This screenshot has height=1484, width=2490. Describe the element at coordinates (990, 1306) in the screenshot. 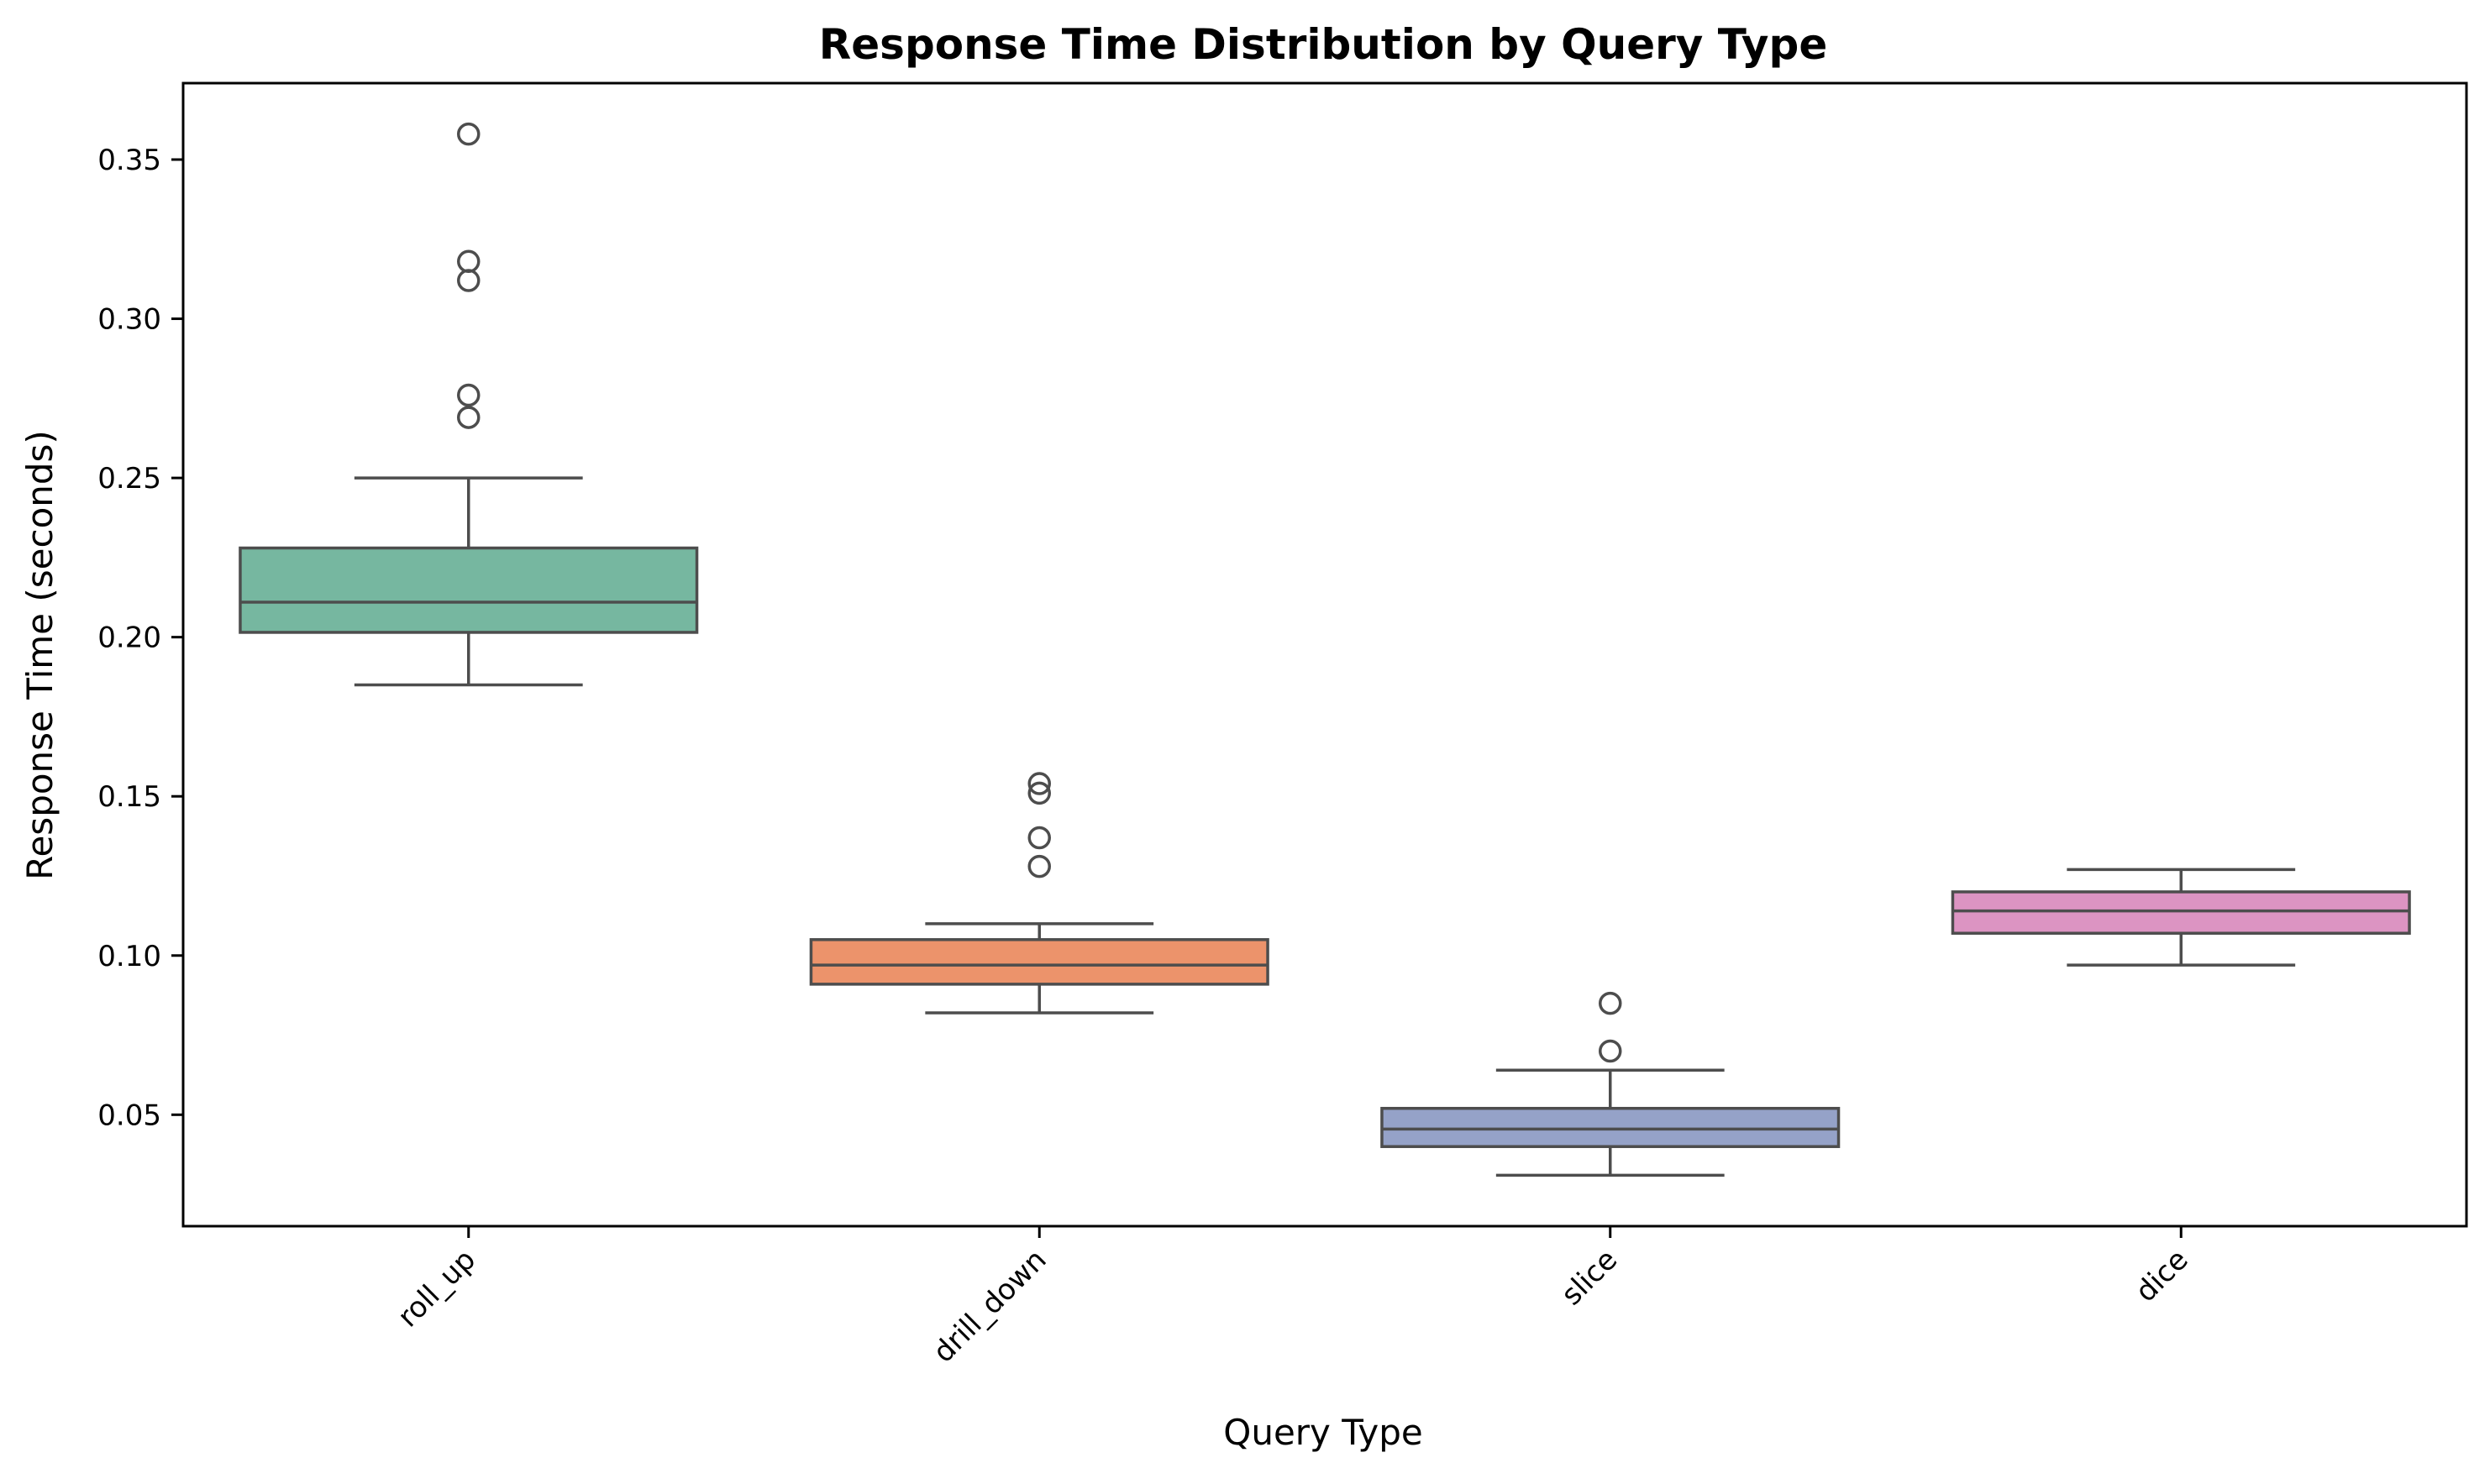

I see `x-tick-label: drill_down` at that location.